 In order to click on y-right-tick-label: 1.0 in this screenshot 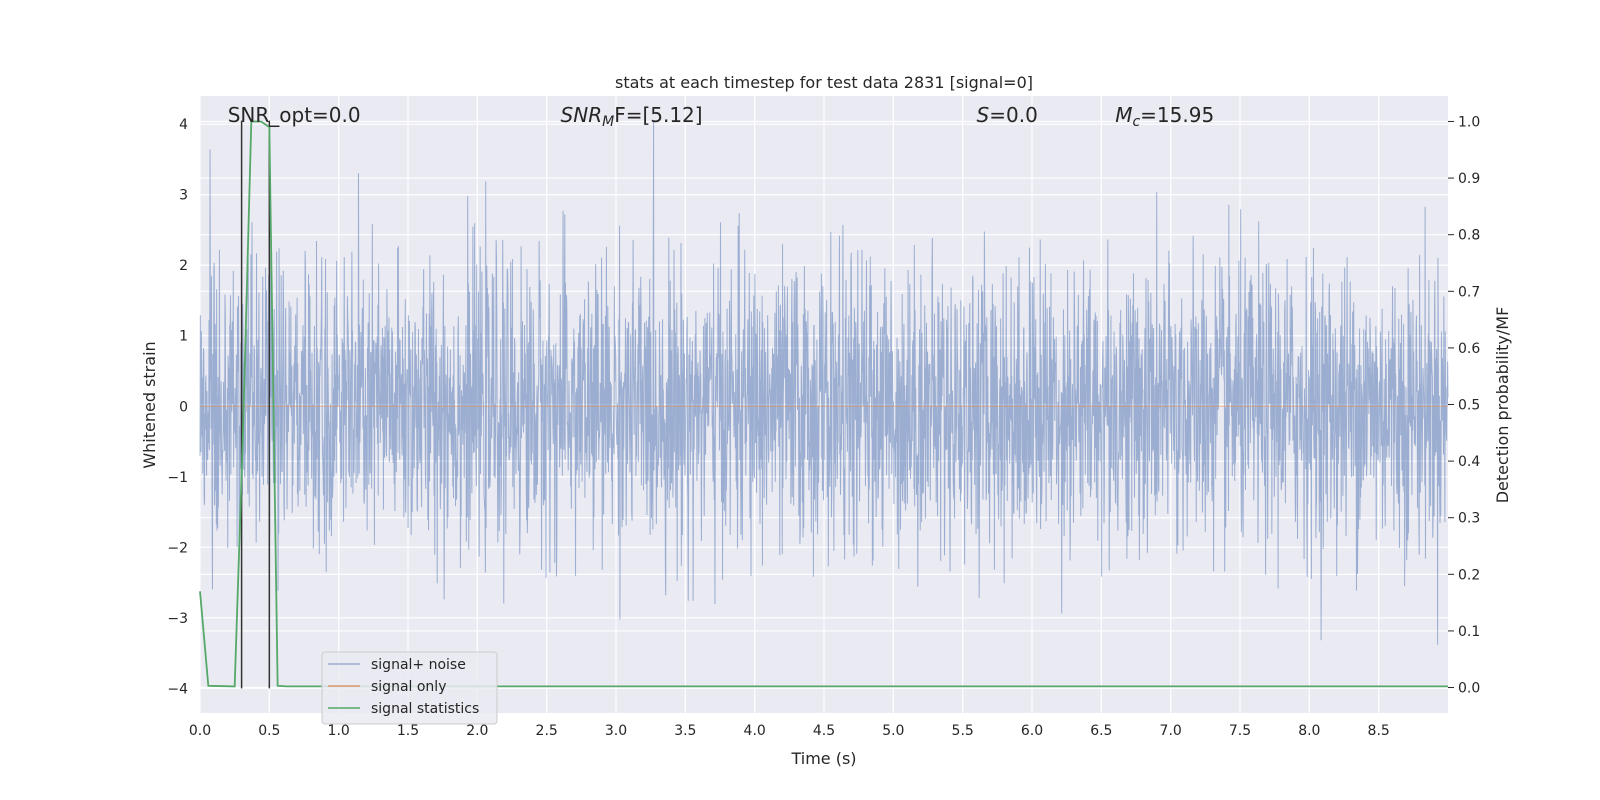, I will do `click(1469, 122)`.